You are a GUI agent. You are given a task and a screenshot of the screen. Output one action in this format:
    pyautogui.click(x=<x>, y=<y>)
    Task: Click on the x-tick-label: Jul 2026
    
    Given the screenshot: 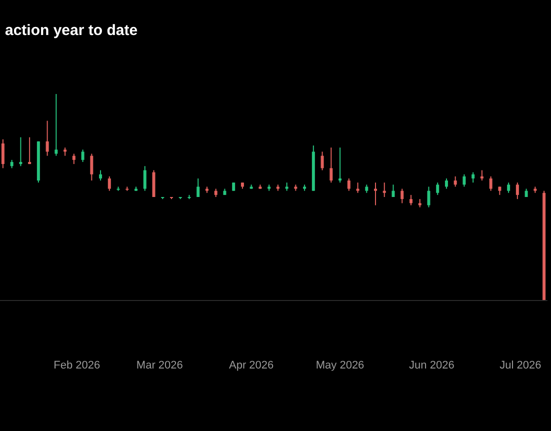 What is the action you would take?
    pyautogui.click(x=521, y=366)
    